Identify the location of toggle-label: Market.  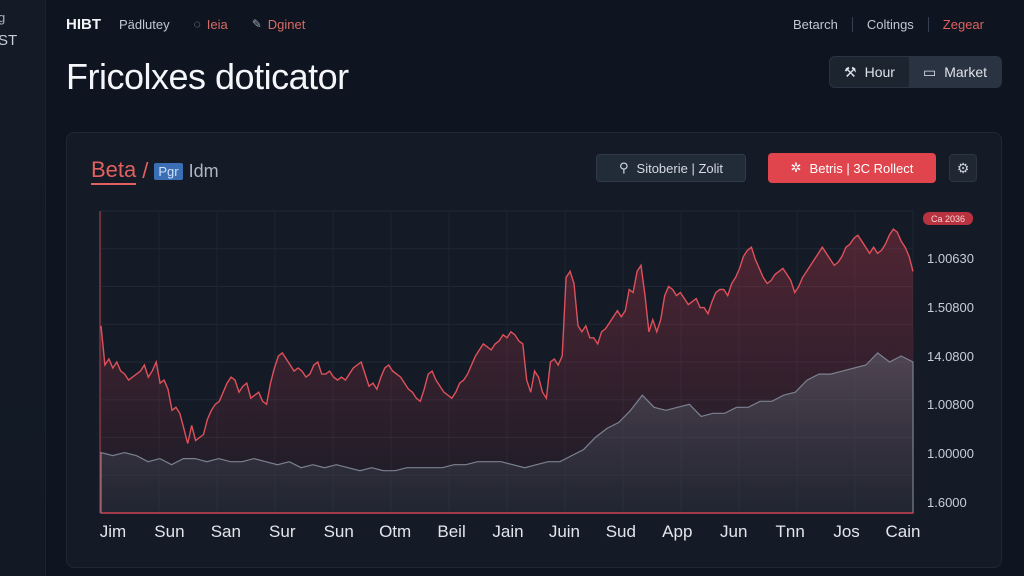
(965, 72).